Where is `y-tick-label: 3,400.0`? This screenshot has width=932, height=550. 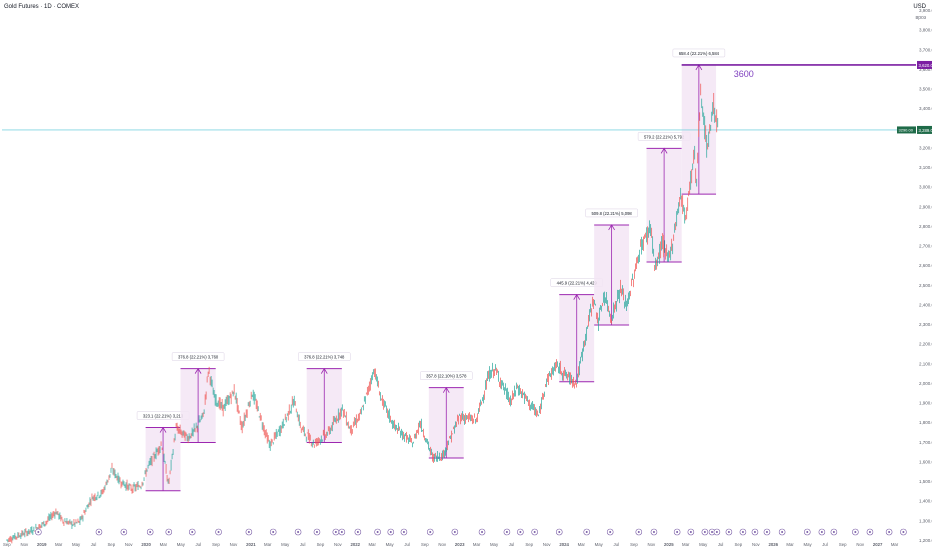 y-tick-label: 3,400.0 is located at coordinates (925, 108).